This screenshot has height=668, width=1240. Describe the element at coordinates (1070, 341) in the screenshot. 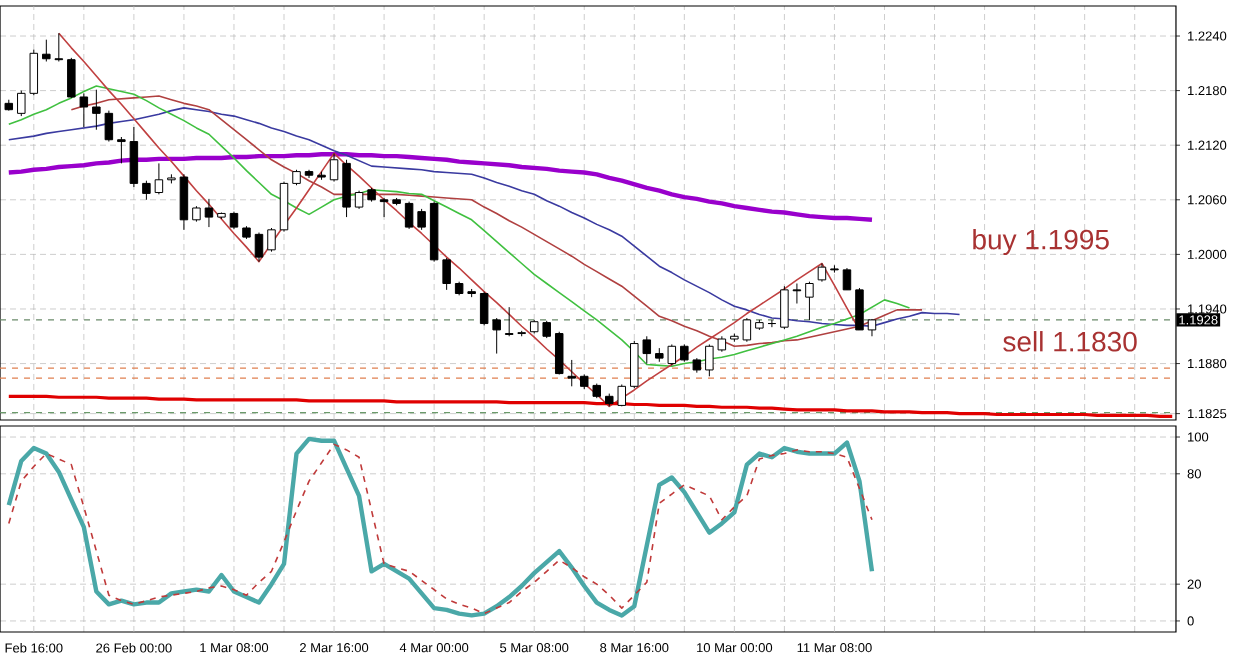

I see `annotation: sell 1.1830` at that location.